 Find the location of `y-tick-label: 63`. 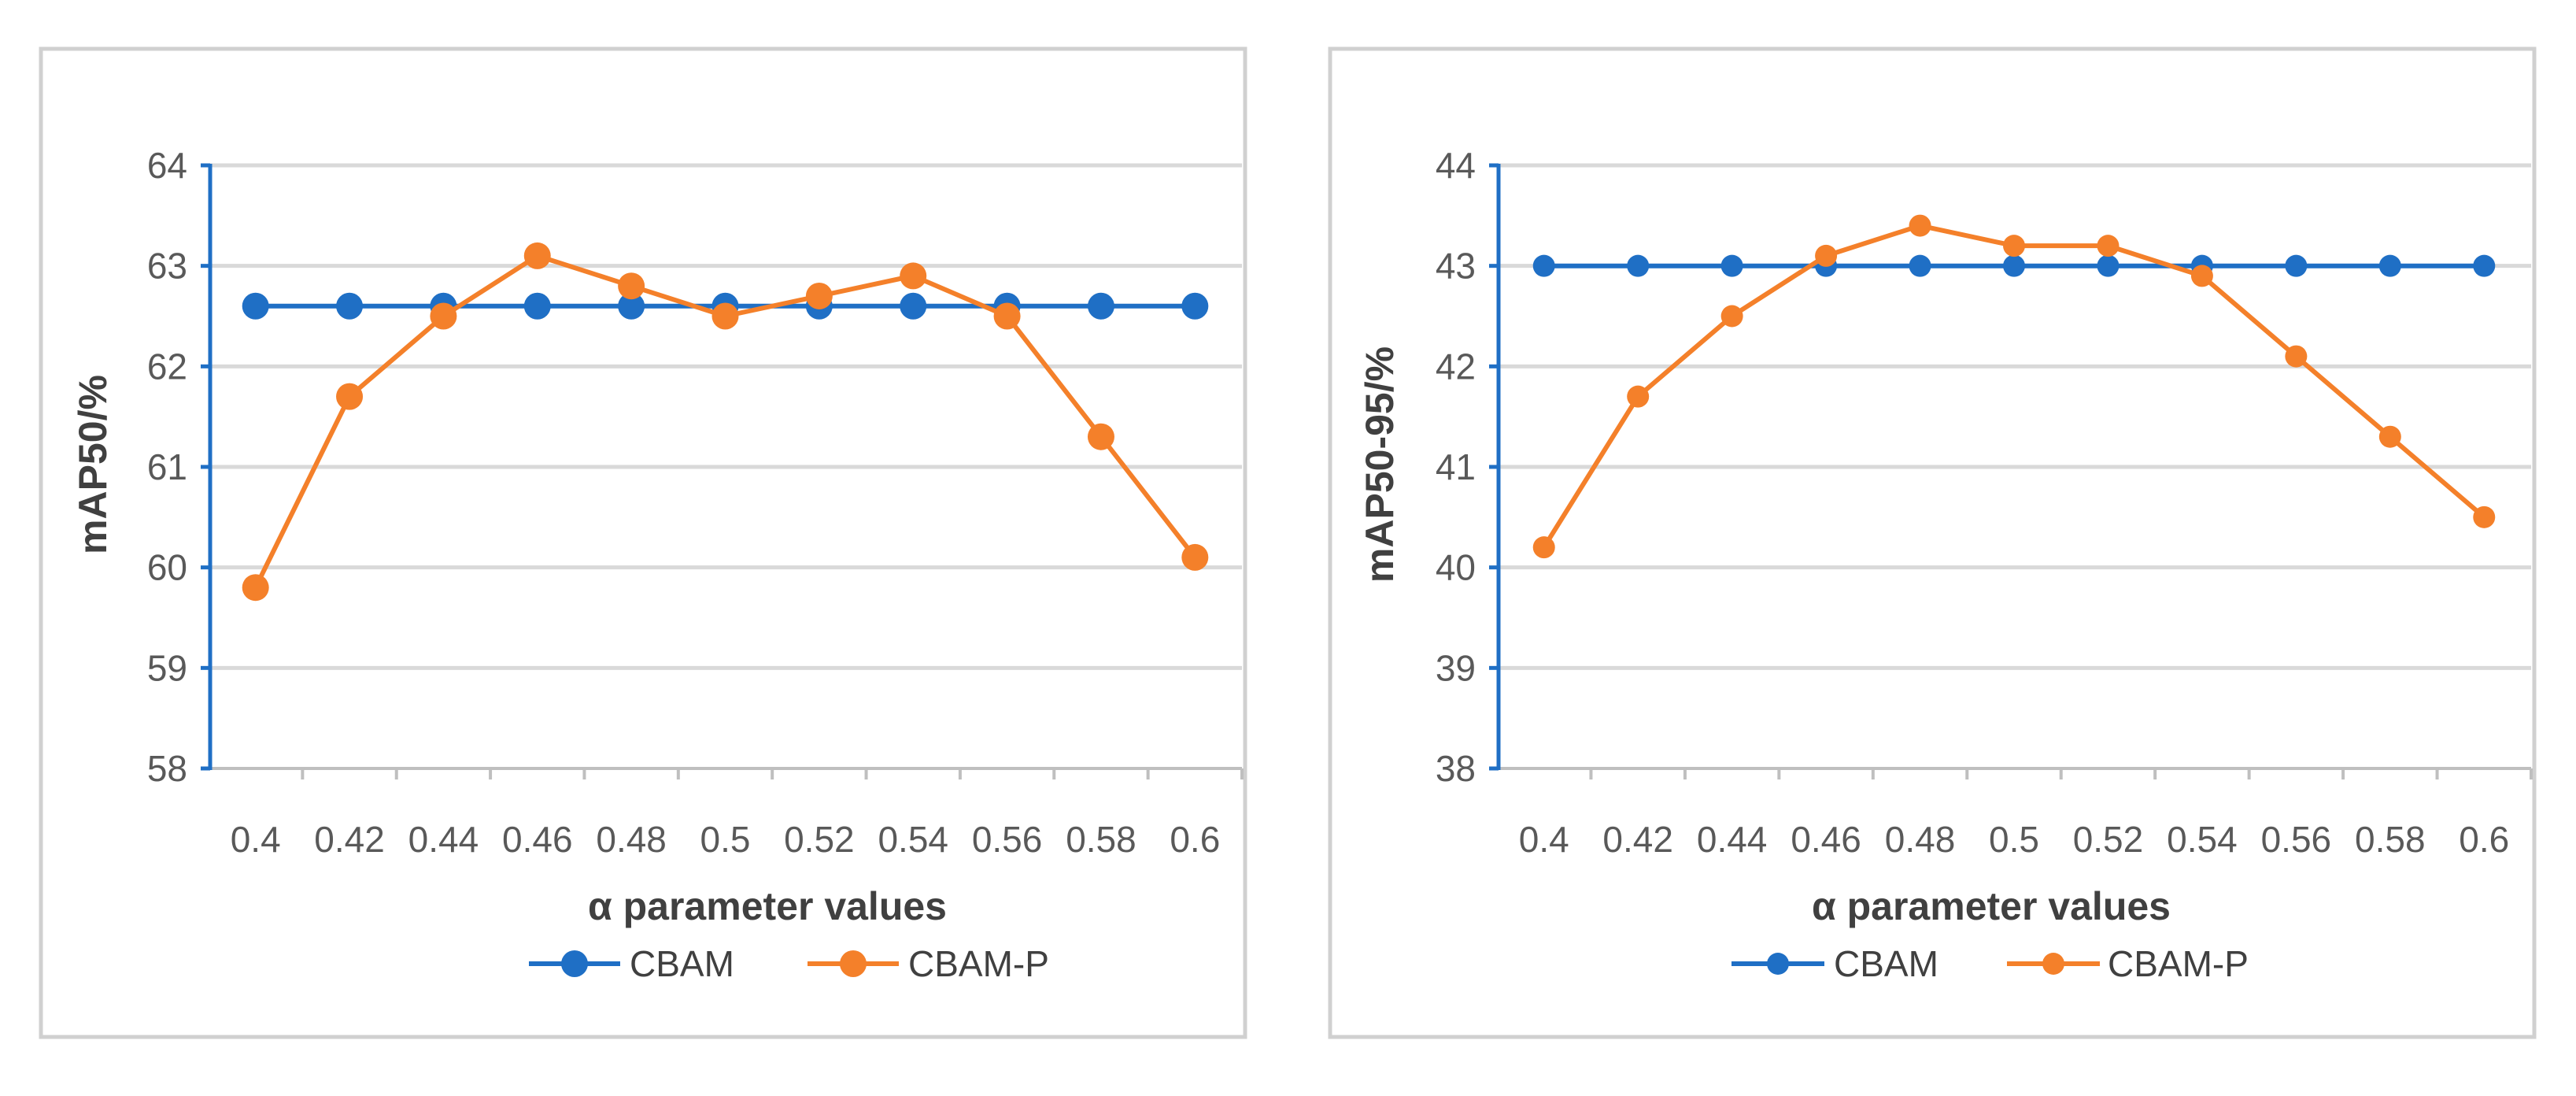

y-tick-label: 63 is located at coordinates (167, 266).